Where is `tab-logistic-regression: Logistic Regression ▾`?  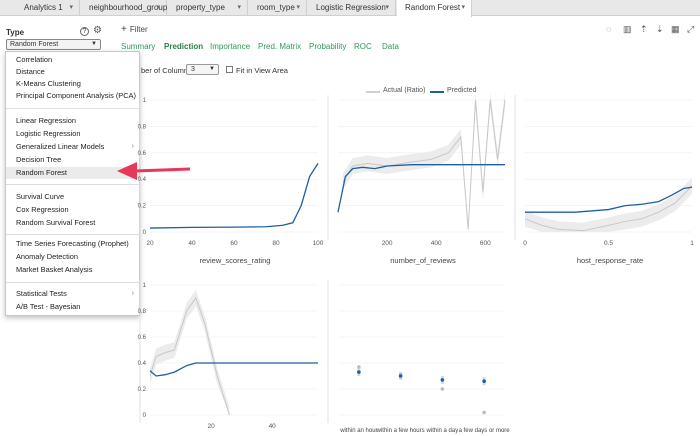 tab-logistic-regression: Logistic Regression ▾ is located at coordinates (352, 8).